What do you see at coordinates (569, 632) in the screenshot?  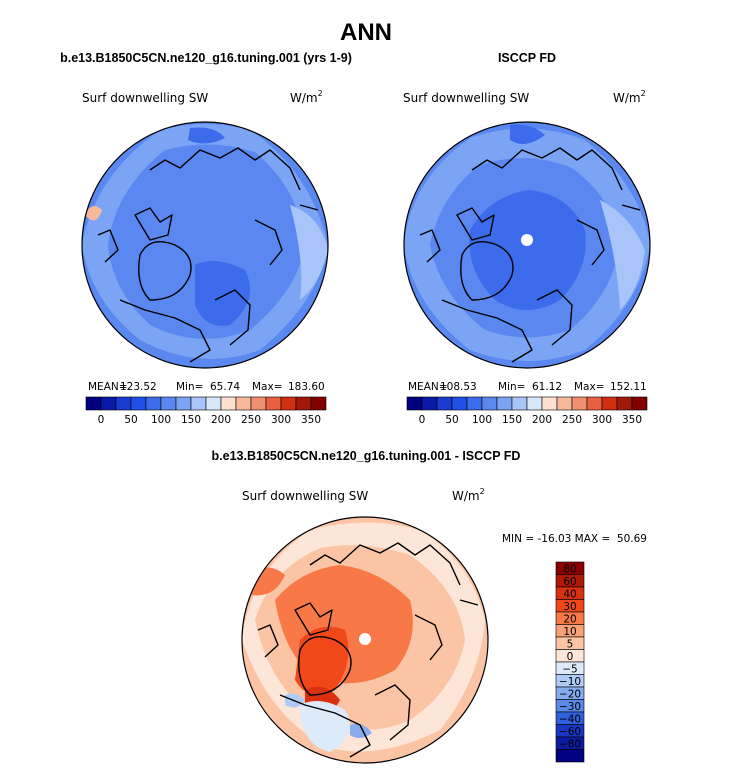 I see `colorbar-tick-label: 10` at bounding box center [569, 632].